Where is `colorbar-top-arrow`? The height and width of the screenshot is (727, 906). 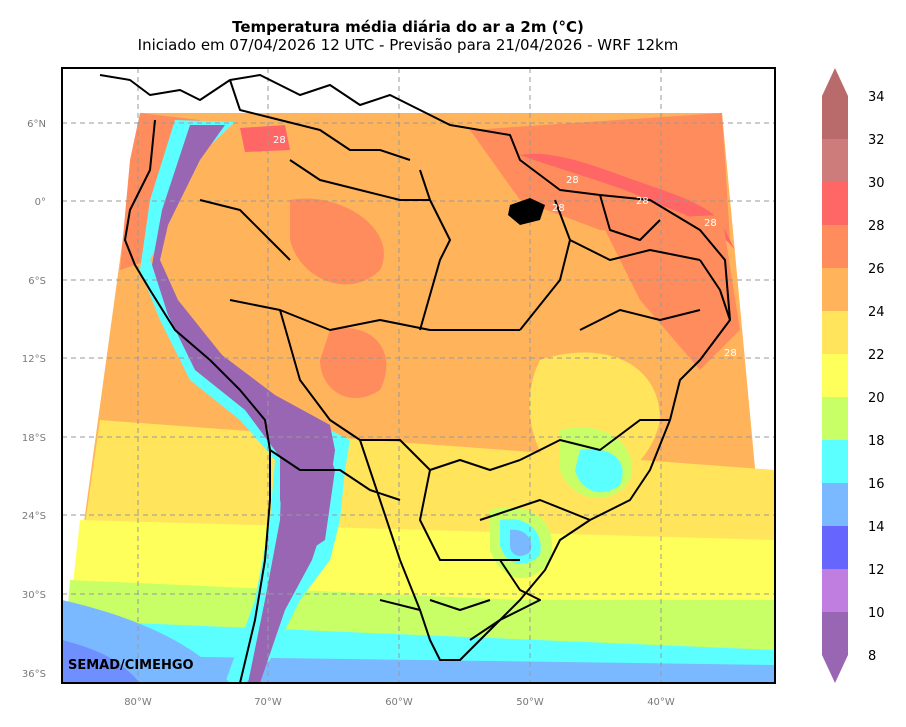
colorbar-top-arrow is located at coordinates (835, 82).